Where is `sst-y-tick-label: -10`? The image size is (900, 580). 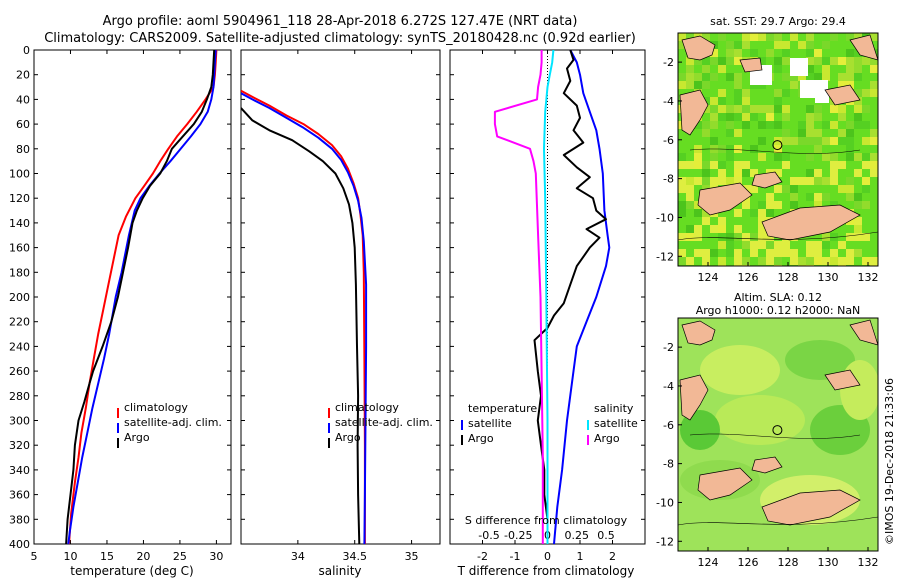
sst-y-tick-label: -10 is located at coordinates (665, 217).